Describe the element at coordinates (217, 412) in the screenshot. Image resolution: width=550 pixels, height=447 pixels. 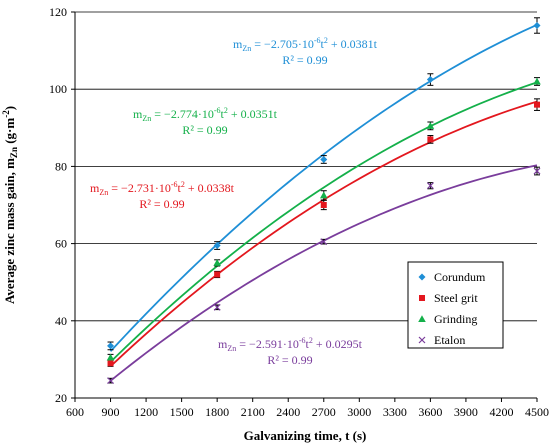
I see `x-tick-label-1800: 1800` at that location.